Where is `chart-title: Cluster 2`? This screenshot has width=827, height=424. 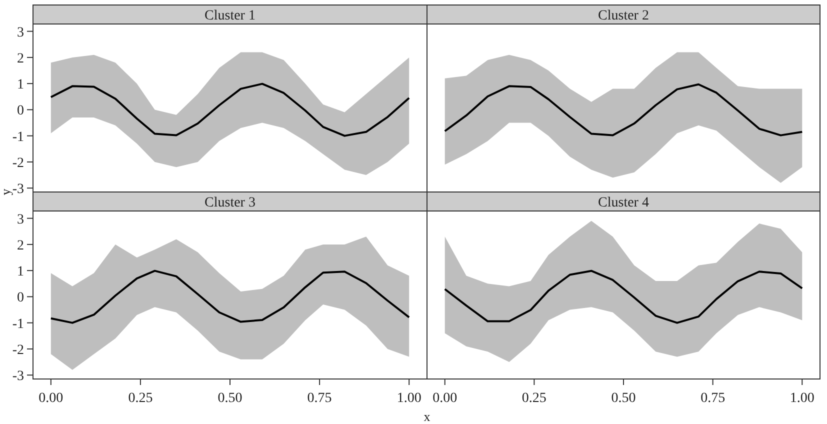 chart-title: Cluster 2 is located at coordinates (623, 16).